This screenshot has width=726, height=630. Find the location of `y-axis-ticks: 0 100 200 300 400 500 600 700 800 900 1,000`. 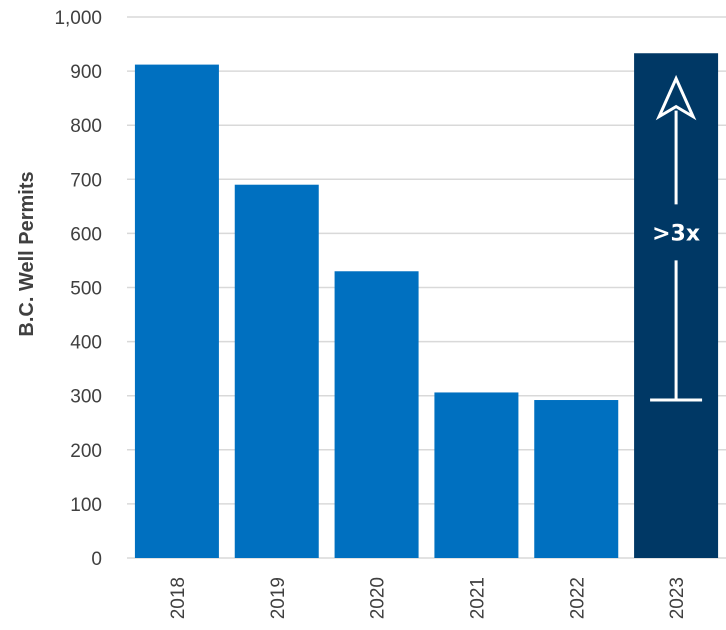

y-axis-ticks: 0 100 200 300 400 500 600 700 800 900 1,000 is located at coordinates (78, 289).